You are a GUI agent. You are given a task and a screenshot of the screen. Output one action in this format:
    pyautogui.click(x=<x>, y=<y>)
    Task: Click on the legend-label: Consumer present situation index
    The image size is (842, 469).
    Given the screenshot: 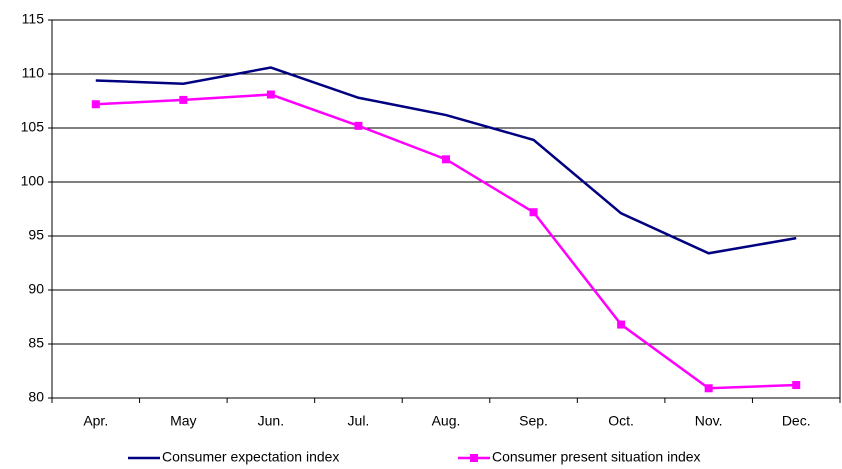 What is the action you would take?
    pyautogui.click(x=596, y=457)
    